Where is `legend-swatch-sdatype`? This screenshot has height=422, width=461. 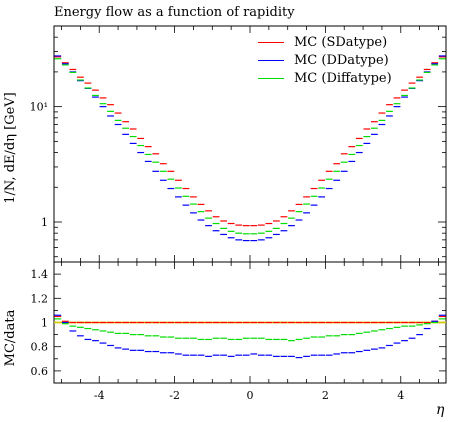
legend-swatch-sdatype is located at coordinates (271, 42).